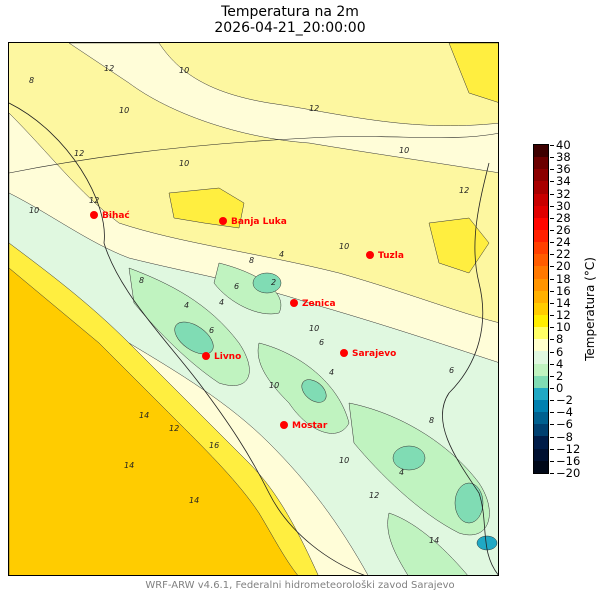 This screenshot has height=600, width=600. Describe the element at coordinates (290, 12) in the screenshot. I see `chart-title: Temperatura na 2m` at that location.